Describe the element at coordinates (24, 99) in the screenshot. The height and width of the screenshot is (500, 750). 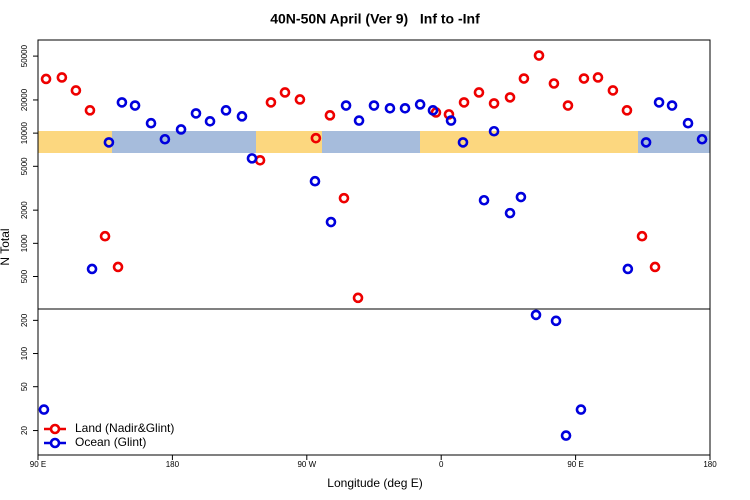
I see `y-tick-label: 20000` at that location.